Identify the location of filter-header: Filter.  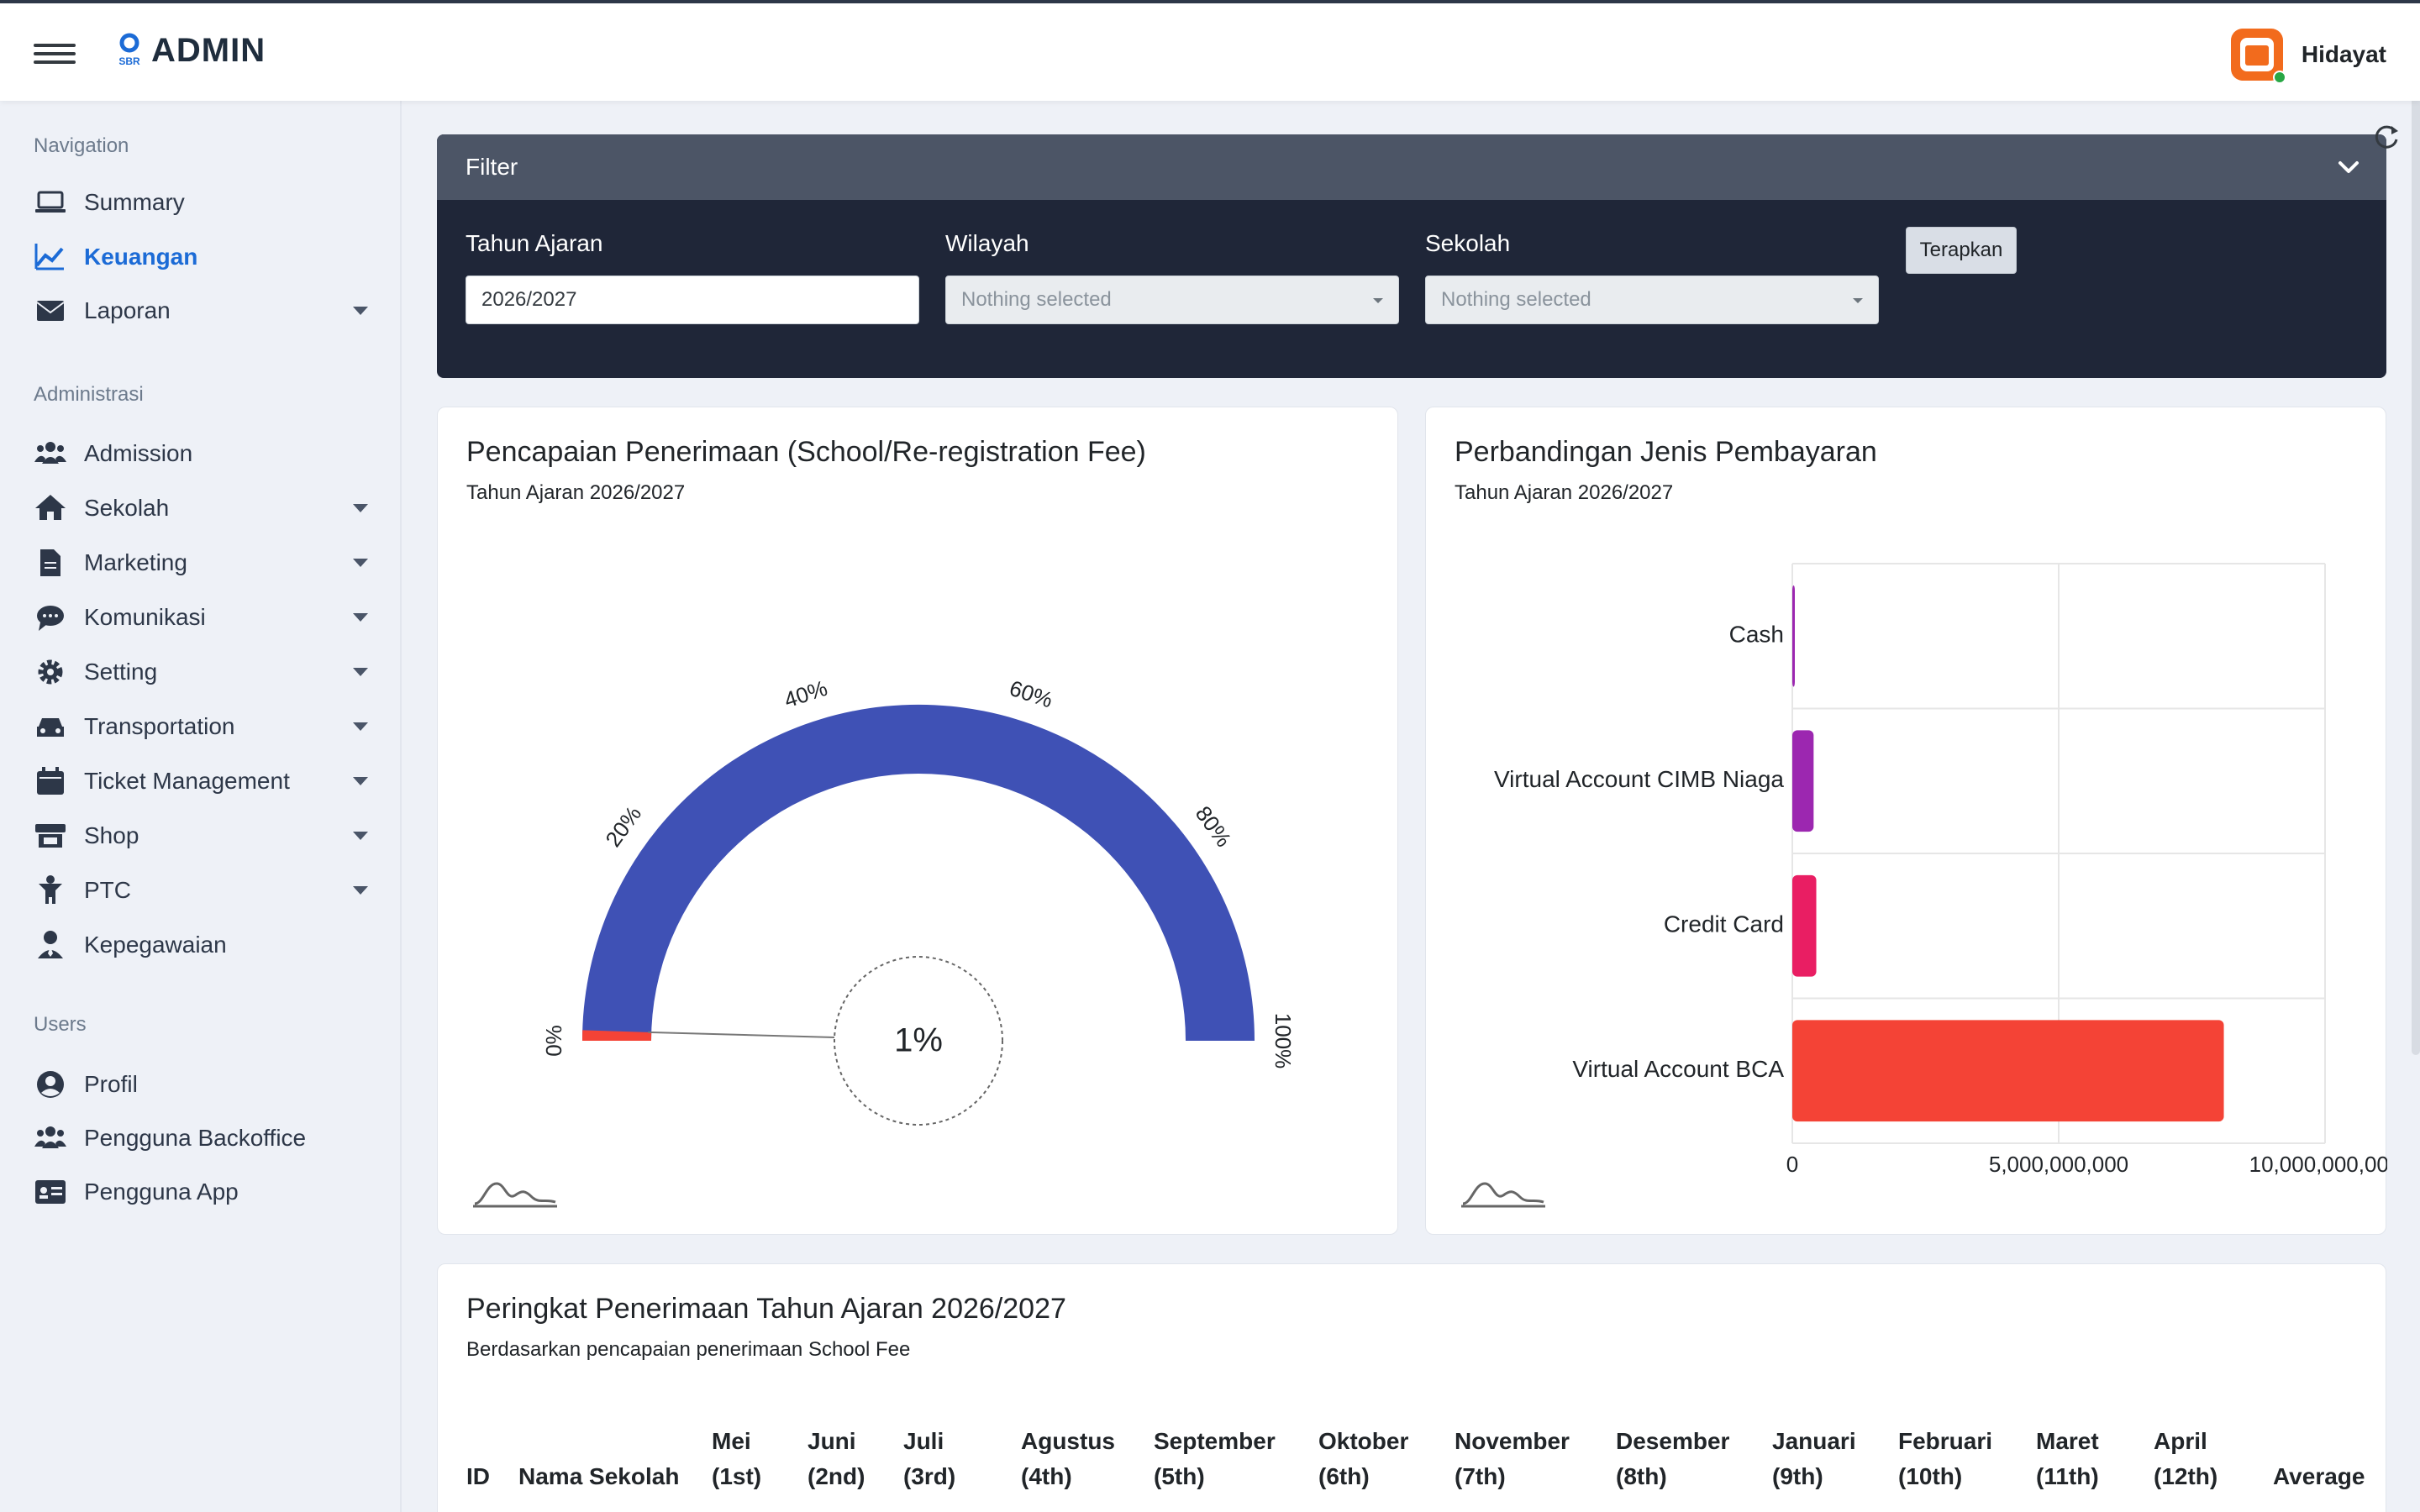
(1411, 167).